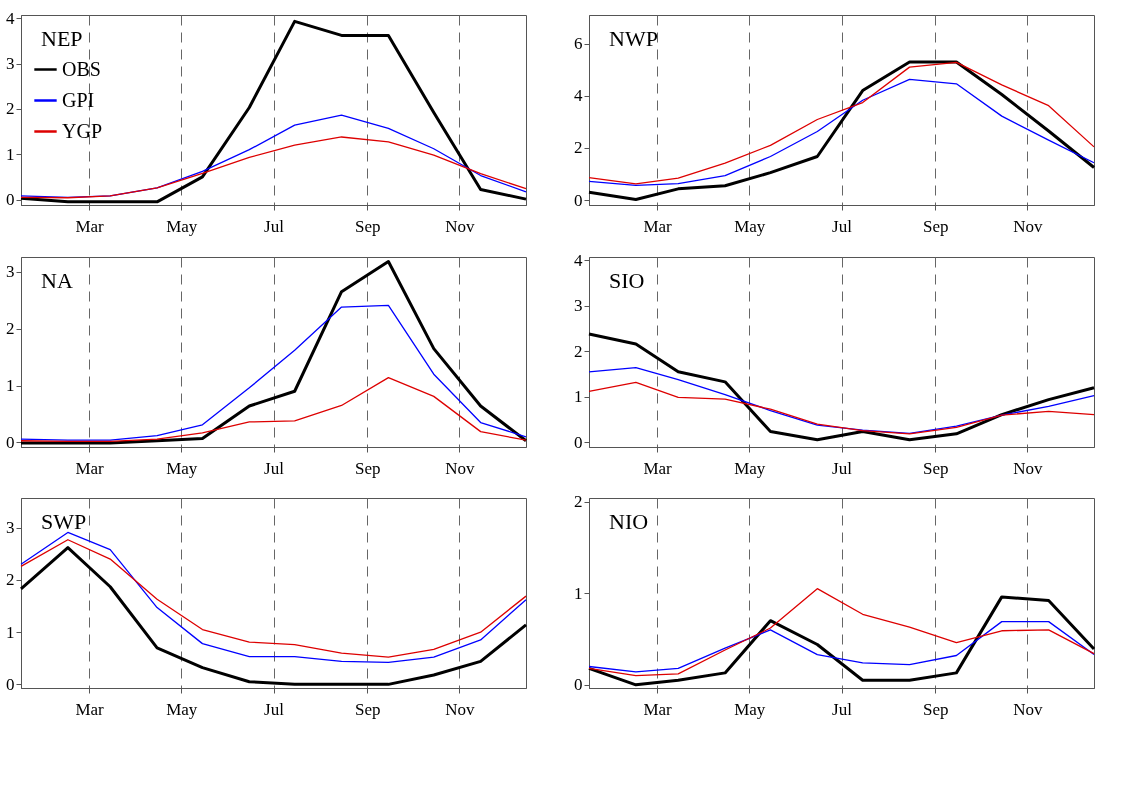 The width and height of the screenshot is (1140, 789). What do you see at coordinates (633, 38) in the screenshot?
I see `text: NWP` at bounding box center [633, 38].